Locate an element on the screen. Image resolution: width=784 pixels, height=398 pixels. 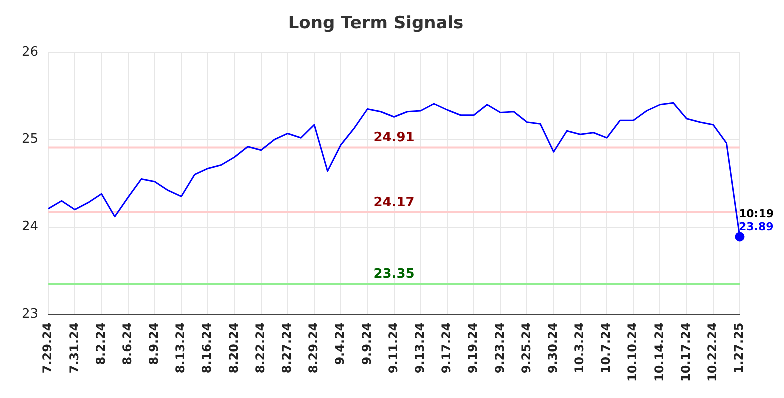
x-tick-label: 9.9.24 is located at coordinates (367, 344).